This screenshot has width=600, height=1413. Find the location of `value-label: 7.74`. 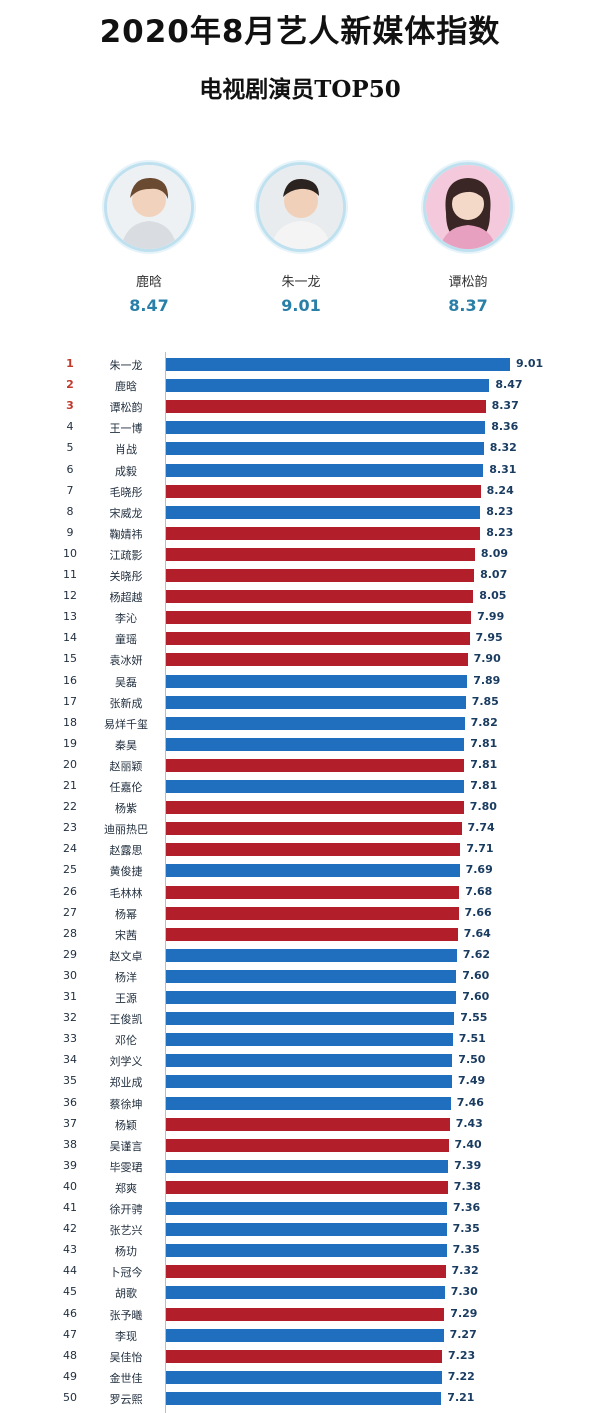

value-label: 7.74 is located at coordinates (481, 828).